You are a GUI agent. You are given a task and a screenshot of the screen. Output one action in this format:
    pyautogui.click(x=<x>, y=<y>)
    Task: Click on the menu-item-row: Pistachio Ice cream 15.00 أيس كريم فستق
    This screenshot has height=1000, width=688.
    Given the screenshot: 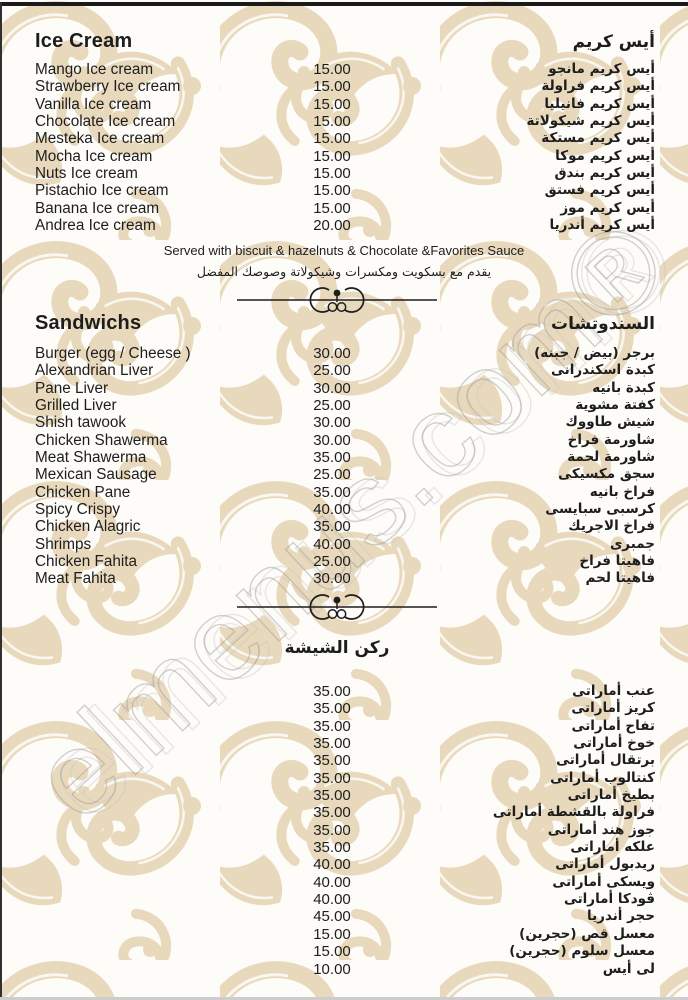 What is the action you would take?
    pyautogui.click(x=344, y=190)
    